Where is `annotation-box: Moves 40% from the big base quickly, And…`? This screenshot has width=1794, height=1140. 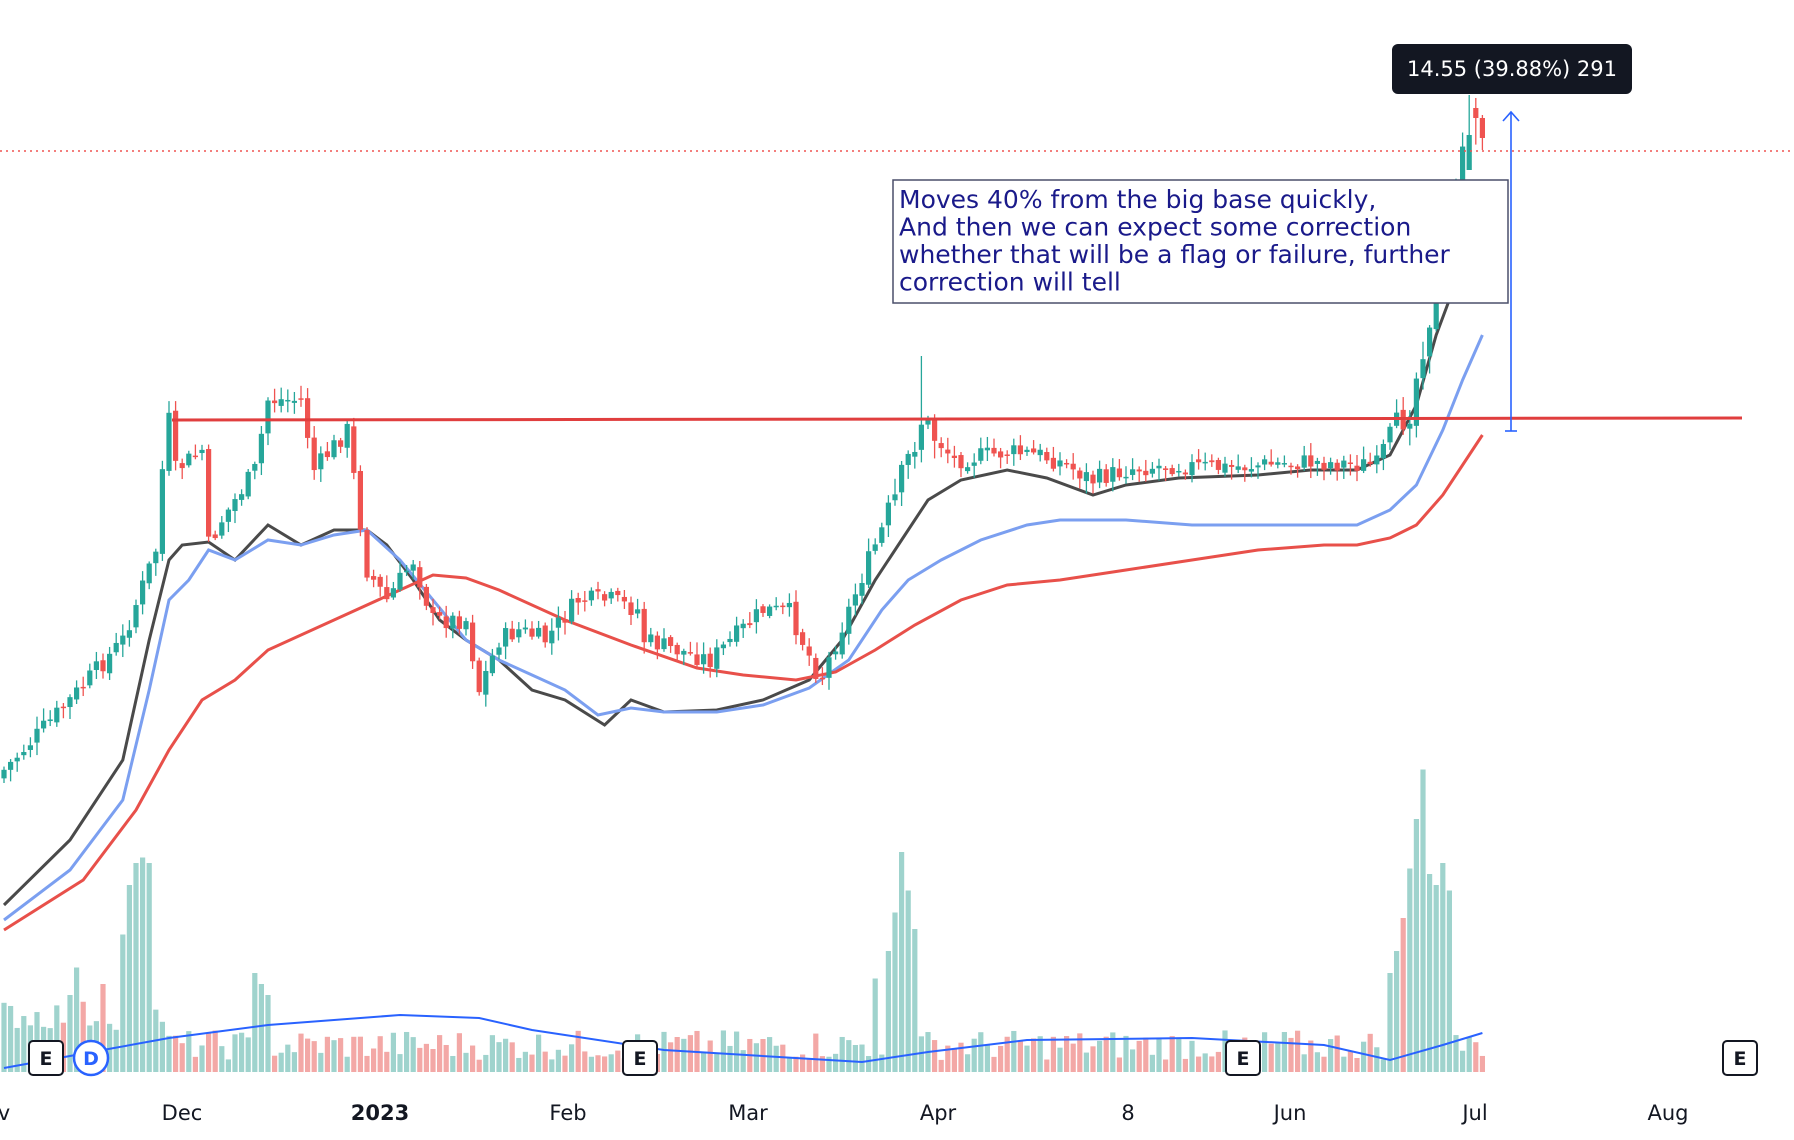
annotation-box: Moves 40% from the big base quickly, And… is located at coordinates (1200, 241).